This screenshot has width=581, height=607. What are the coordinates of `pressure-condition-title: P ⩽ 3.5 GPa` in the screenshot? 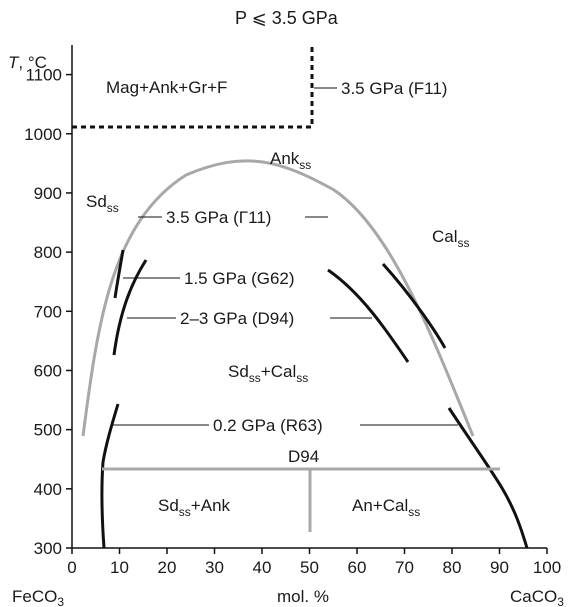 It's located at (287, 18).